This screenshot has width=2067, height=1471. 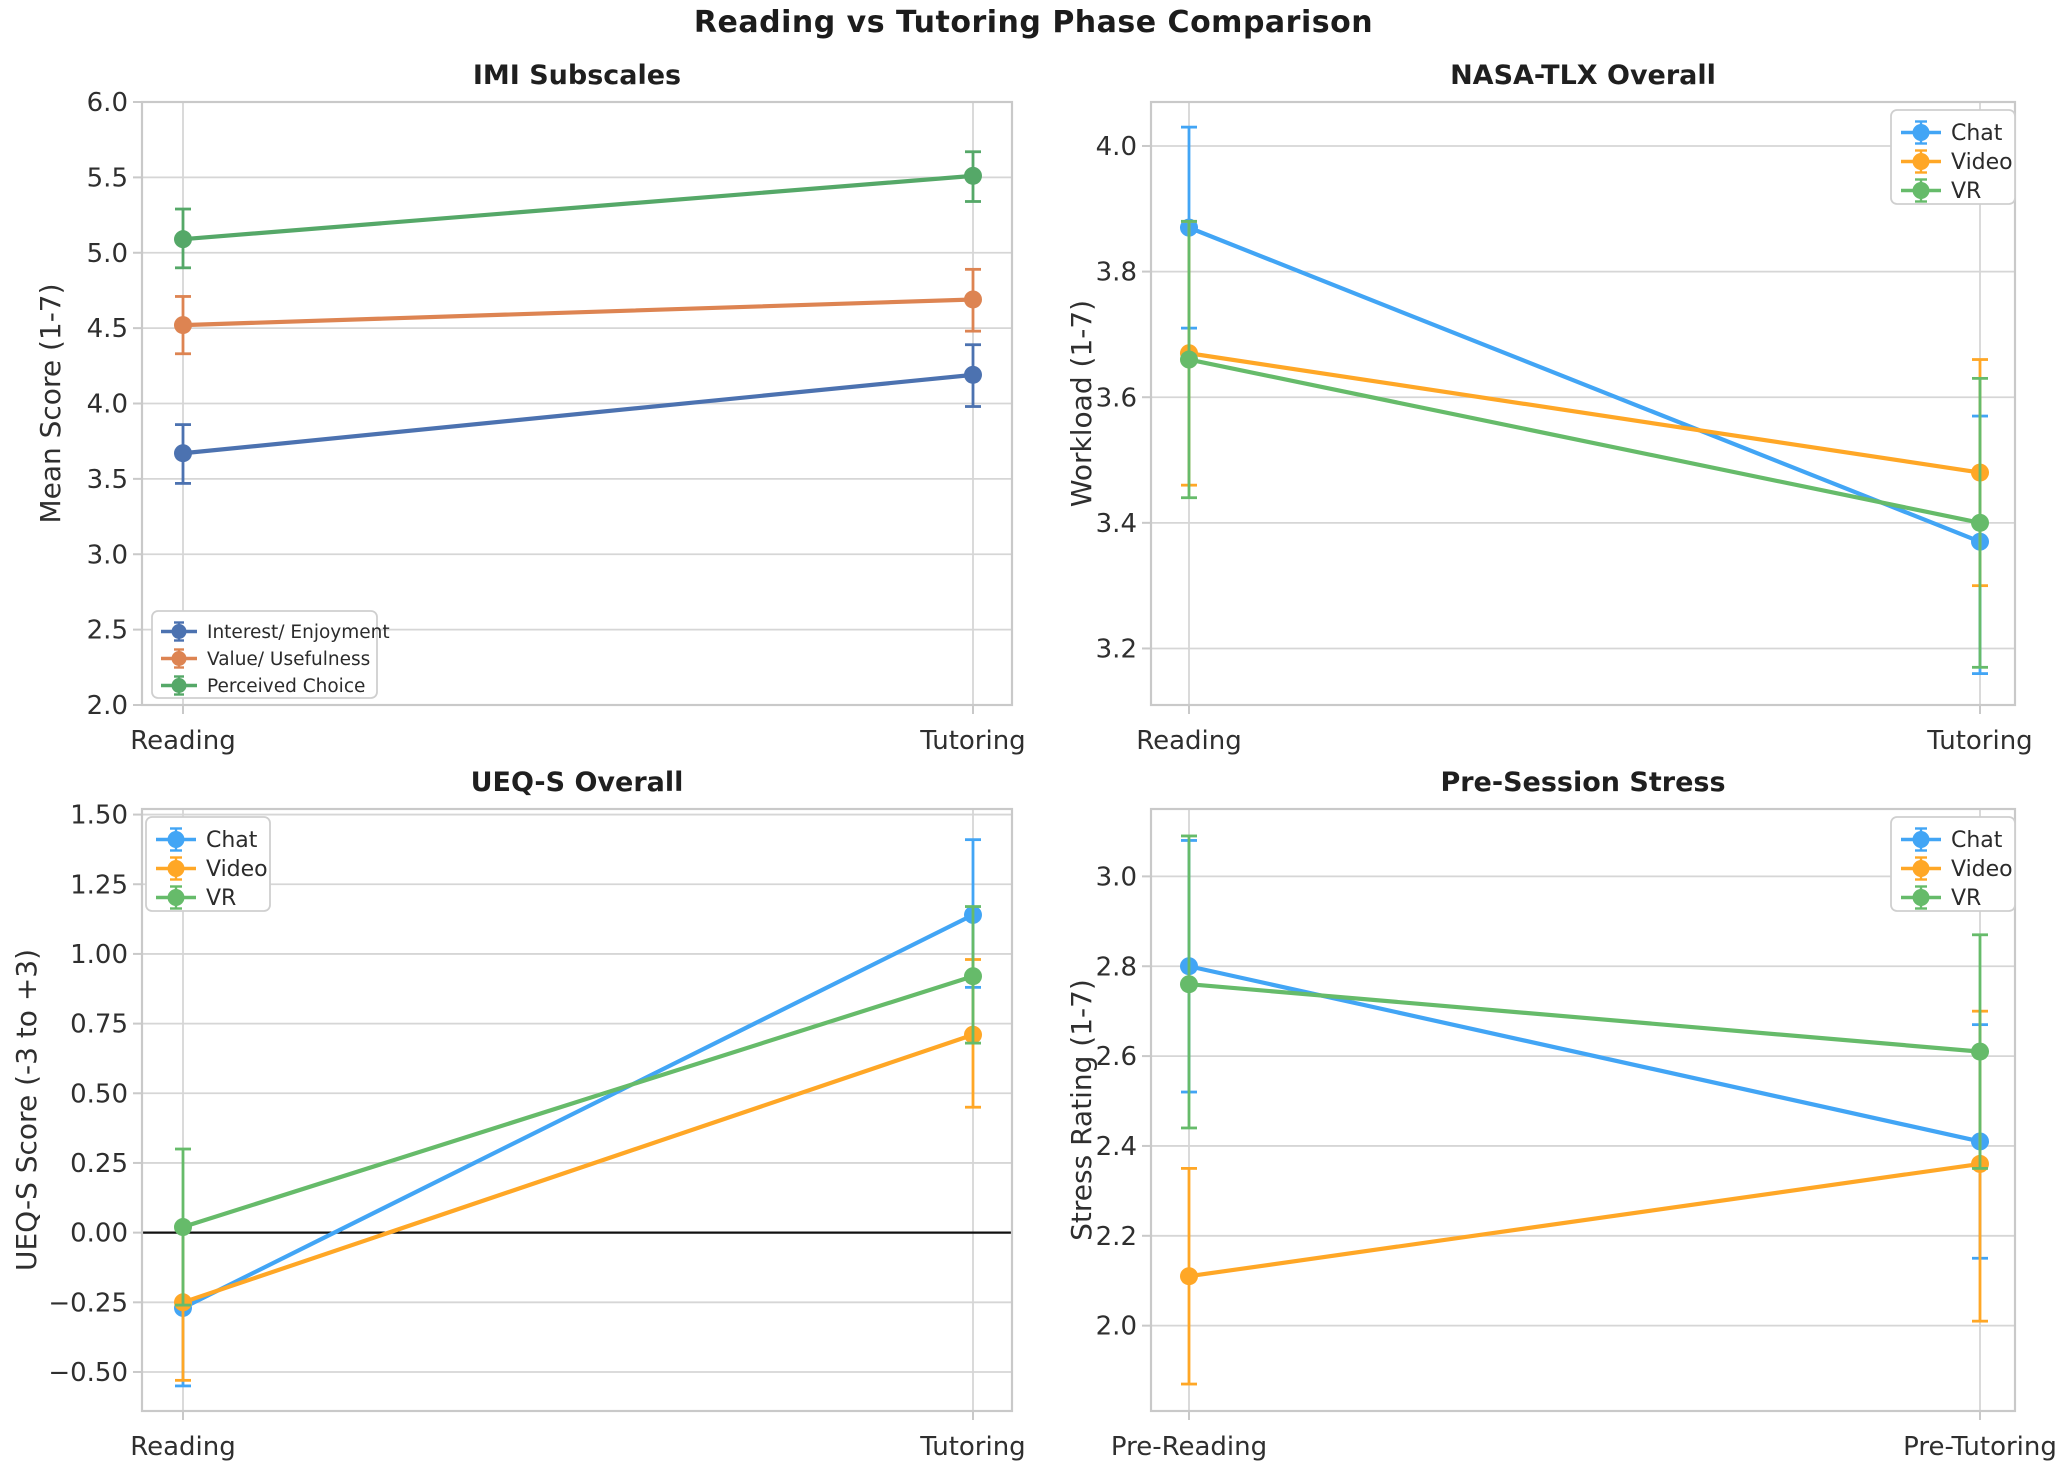 I want to click on y-tick-label: 0.50, so click(x=99, y=1094).